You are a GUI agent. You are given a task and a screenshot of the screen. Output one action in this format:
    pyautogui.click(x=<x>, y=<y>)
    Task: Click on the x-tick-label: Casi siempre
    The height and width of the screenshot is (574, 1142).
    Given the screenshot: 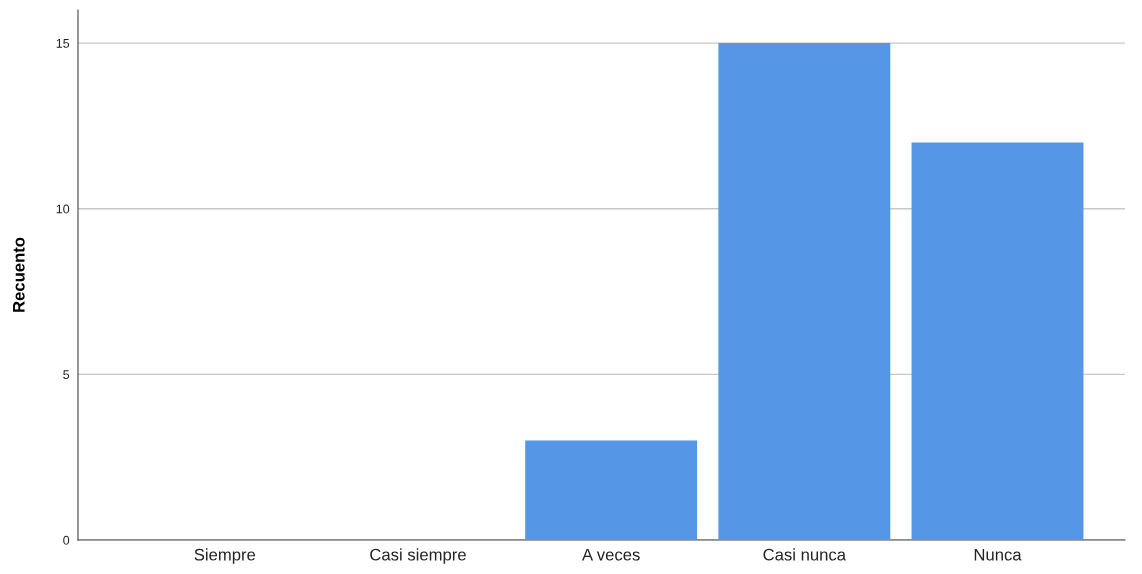 What is the action you would take?
    pyautogui.click(x=418, y=556)
    